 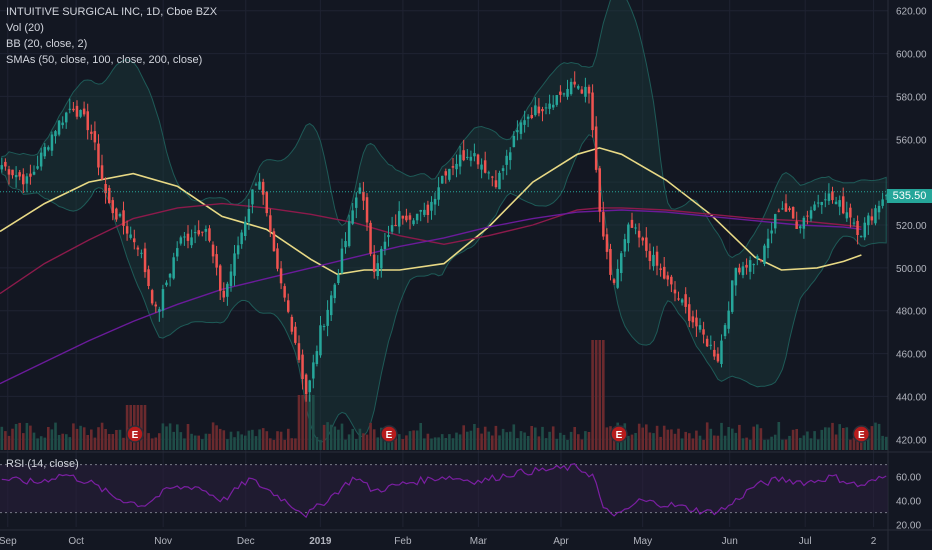 What do you see at coordinates (911, 12) in the screenshot?
I see `price-tick-label: 620.00` at bounding box center [911, 12].